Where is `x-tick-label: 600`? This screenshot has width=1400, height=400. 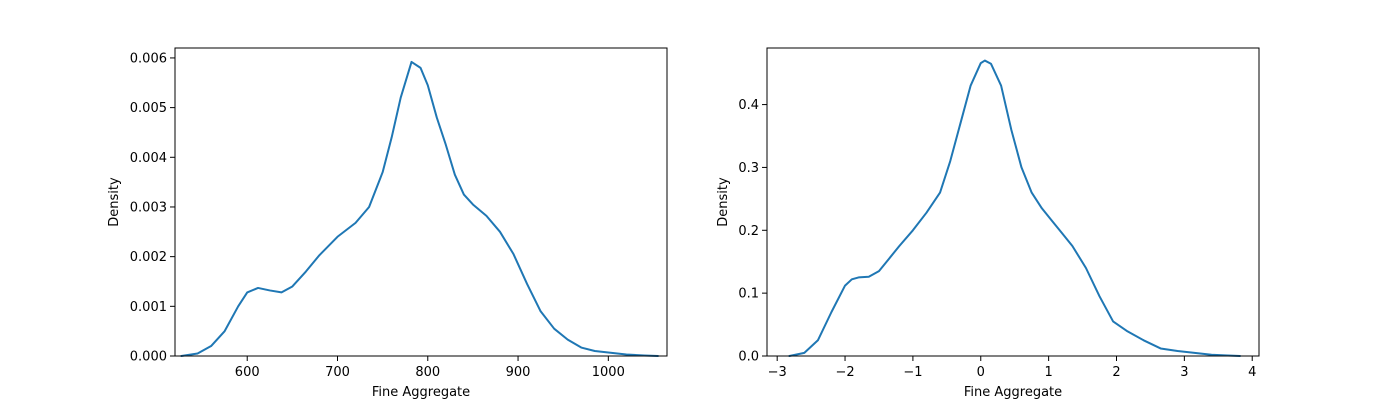 x-tick-label: 600 is located at coordinates (247, 372).